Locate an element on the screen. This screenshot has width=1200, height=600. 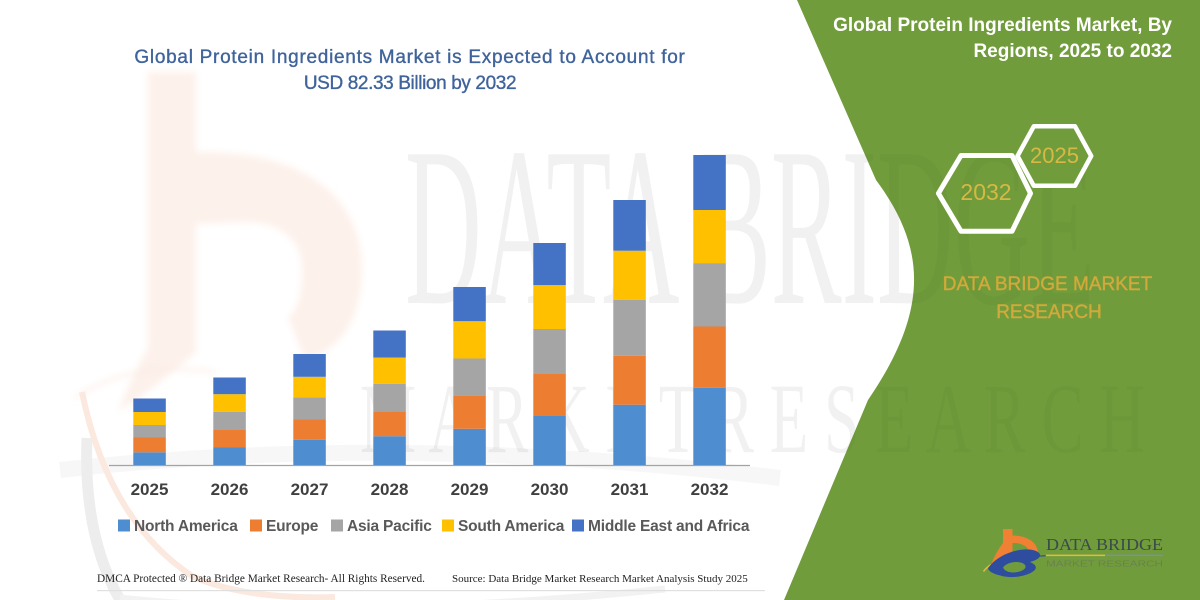
svg-text: 2027 is located at coordinates (310, 489).